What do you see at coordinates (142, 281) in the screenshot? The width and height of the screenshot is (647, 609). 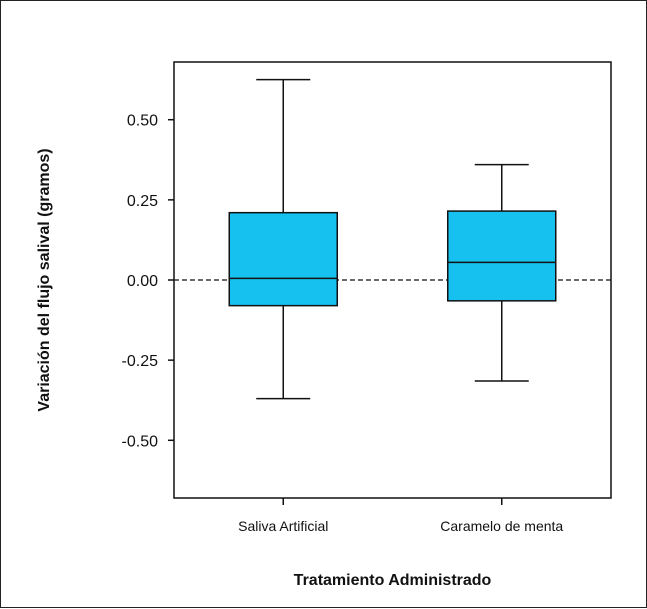 I see `y-tick-label: 0.00` at bounding box center [142, 281].